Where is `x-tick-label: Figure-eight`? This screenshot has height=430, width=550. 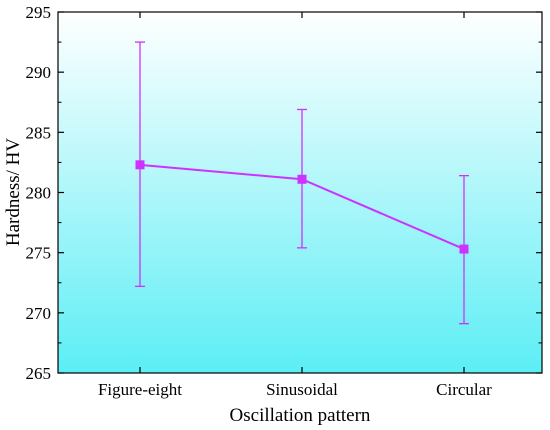
x-tick-label: Figure-eight is located at coordinates (140, 389).